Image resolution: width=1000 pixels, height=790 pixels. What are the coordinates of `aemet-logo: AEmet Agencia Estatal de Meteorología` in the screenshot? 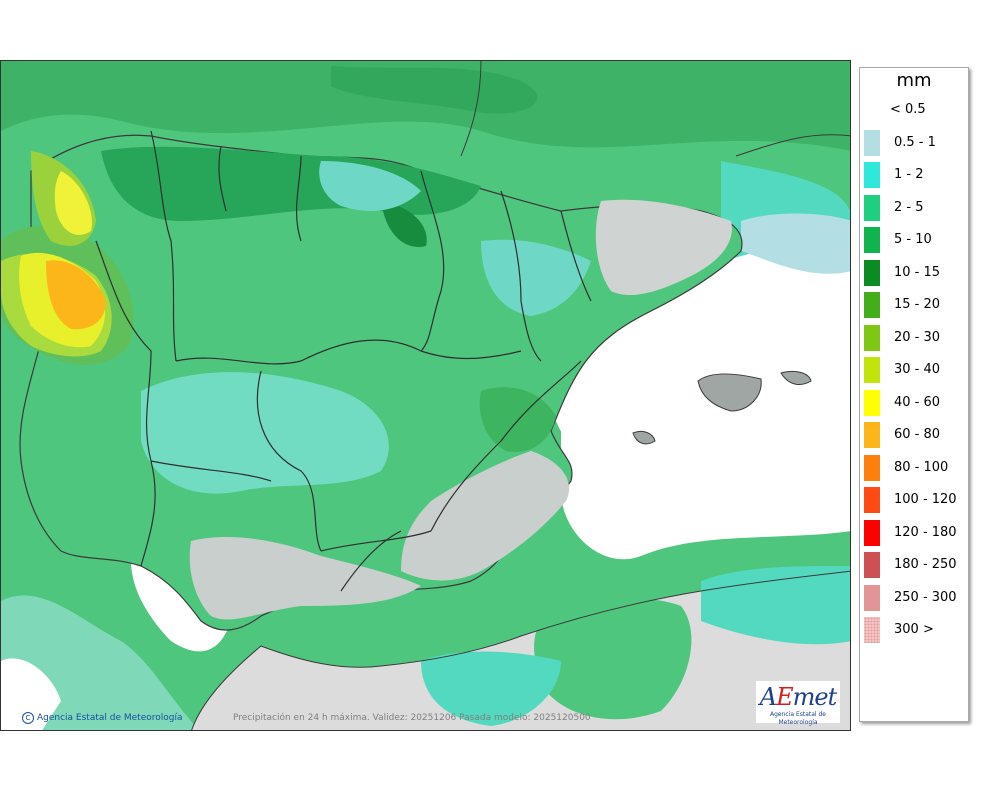 It's located at (798, 703).